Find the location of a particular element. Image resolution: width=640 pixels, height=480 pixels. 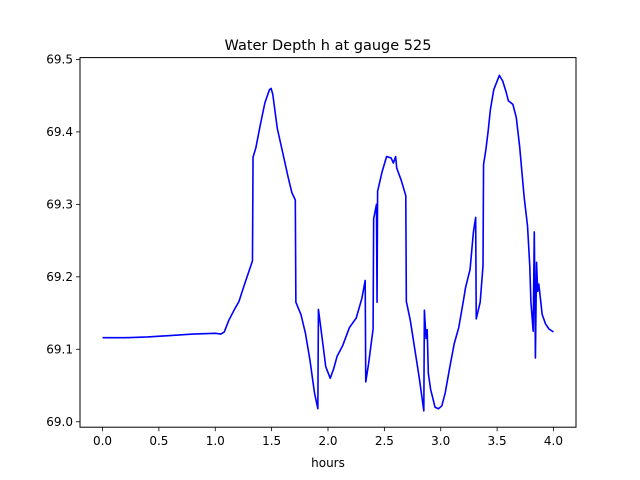

x-tick-label: 2.0 is located at coordinates (327, 441).